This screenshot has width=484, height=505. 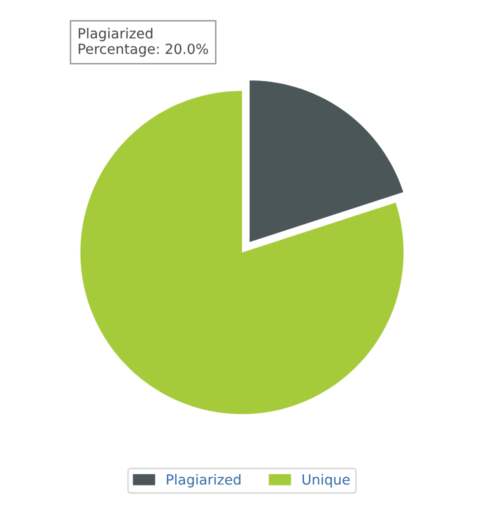 What do you see at coordinates (326, 481) in the screenshot?
I see `legend-label: Unique` at bounding box center [326, 481].